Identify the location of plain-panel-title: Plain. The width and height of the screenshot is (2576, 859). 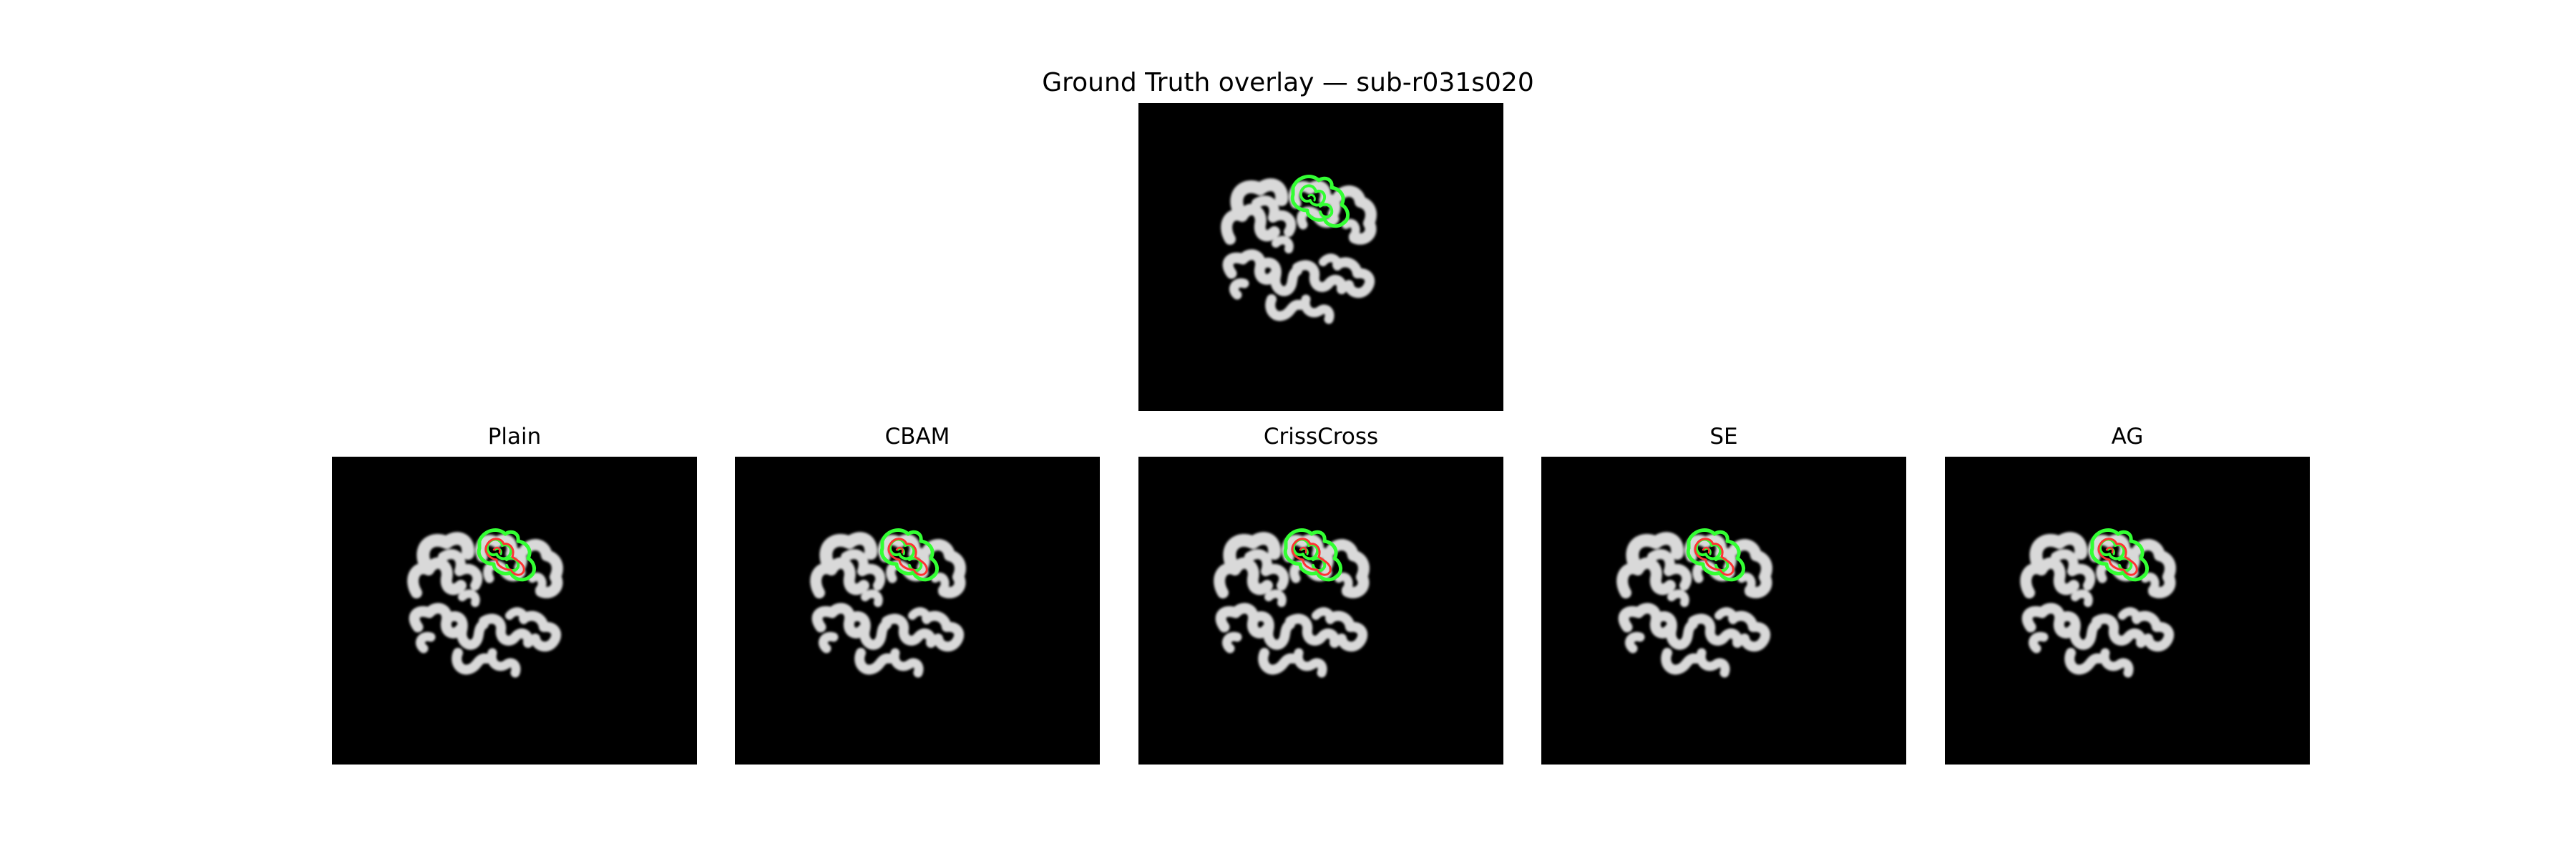
(514, 437).